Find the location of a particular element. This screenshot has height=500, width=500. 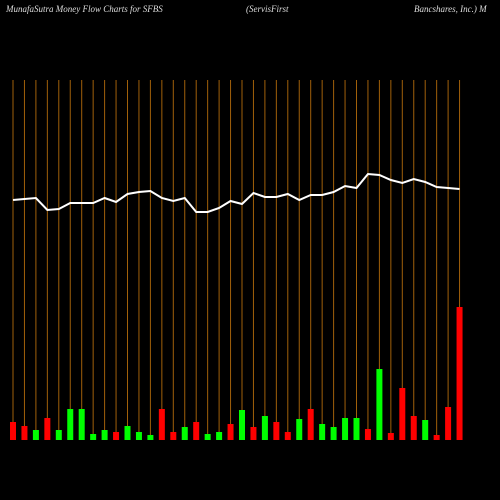

chart-title: MunafaSutra Money Flow Charts for SFBS is located at coordinates (84, 9).